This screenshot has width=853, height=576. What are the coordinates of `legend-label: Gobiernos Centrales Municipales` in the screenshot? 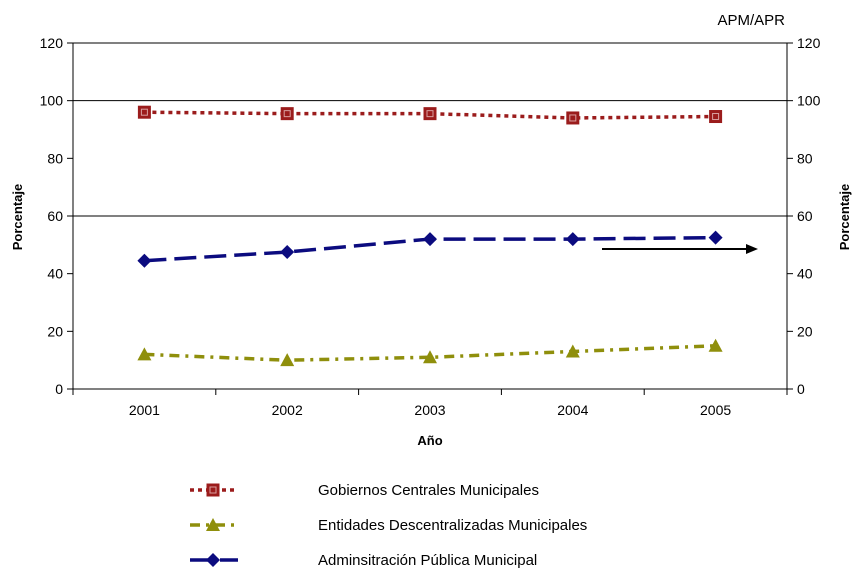 It's located at (428, 490).